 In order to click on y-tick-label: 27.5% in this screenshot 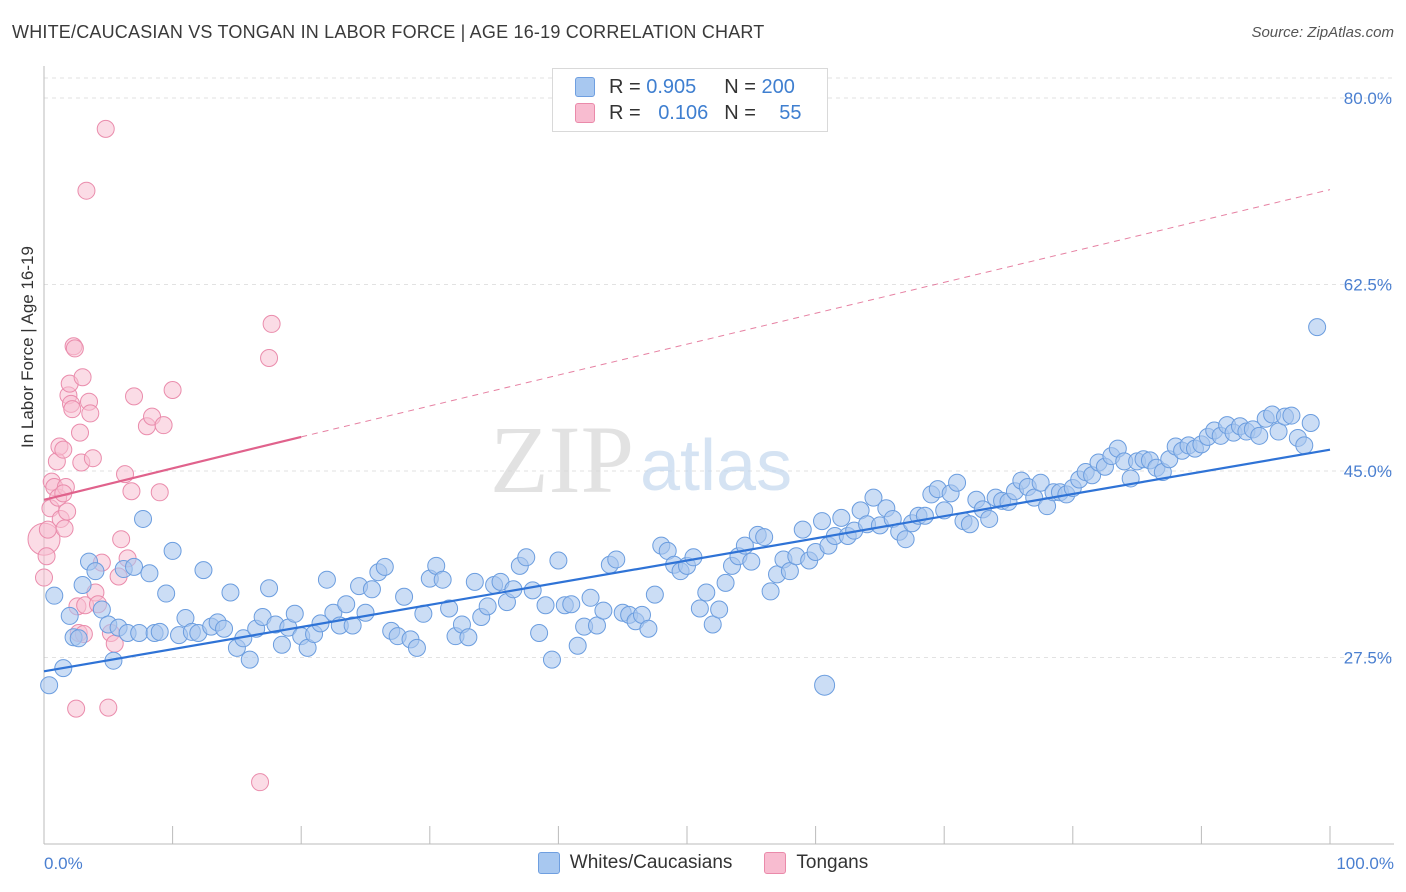, I will do `click(1368, 657)`.